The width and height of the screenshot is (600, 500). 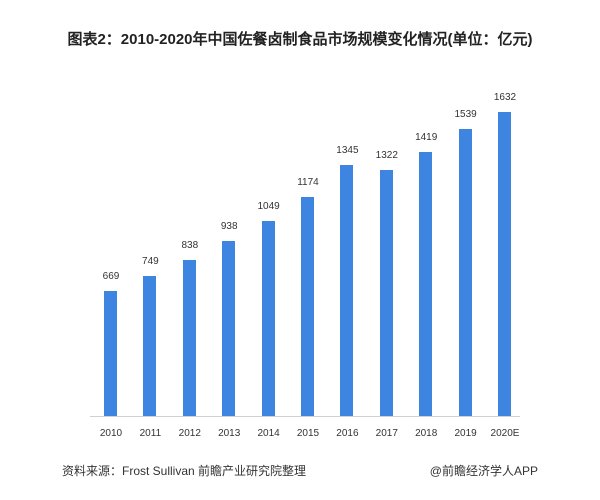 I want to click on data-label: 1419, so click(x=426, y=137).